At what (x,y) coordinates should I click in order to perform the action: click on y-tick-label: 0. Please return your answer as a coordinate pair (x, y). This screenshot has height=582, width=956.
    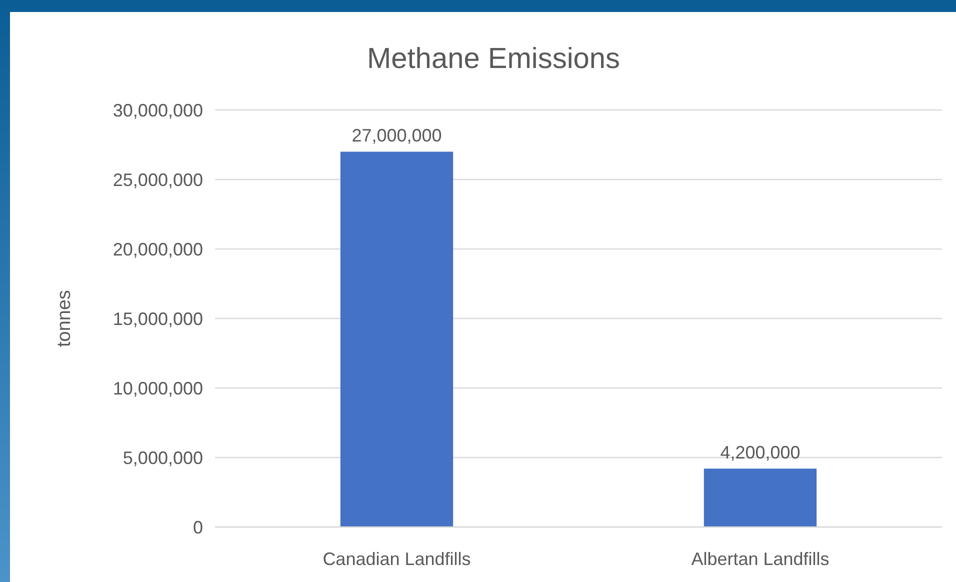
    Looking at the image, I should click on (197, 527).